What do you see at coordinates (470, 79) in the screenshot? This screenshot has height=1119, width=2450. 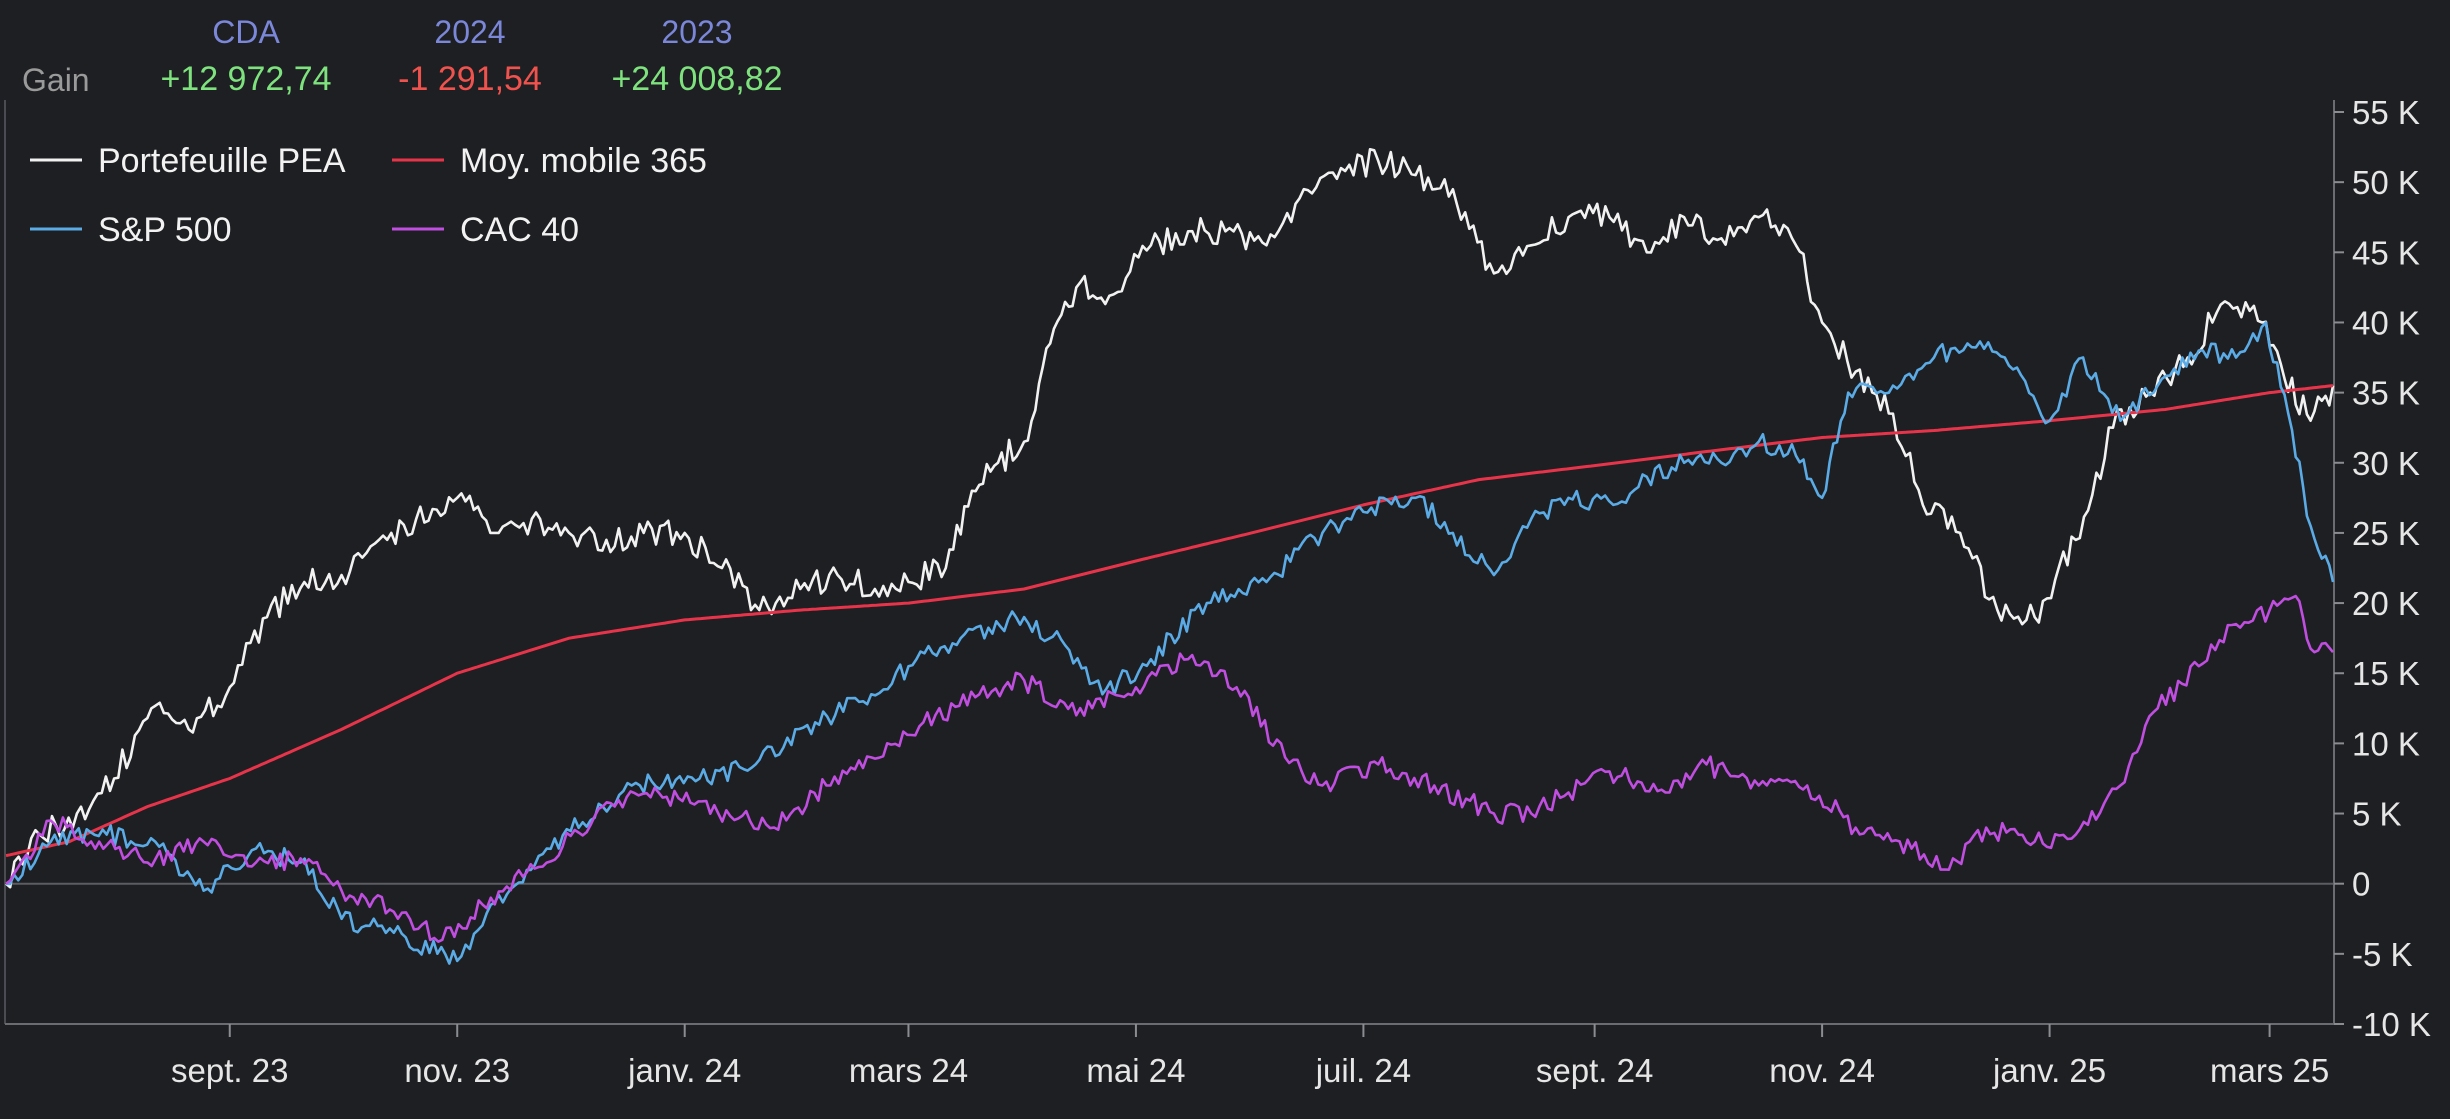 I see `year-2024-gain-value: -1 291,54` at bounding box center [470, 79].